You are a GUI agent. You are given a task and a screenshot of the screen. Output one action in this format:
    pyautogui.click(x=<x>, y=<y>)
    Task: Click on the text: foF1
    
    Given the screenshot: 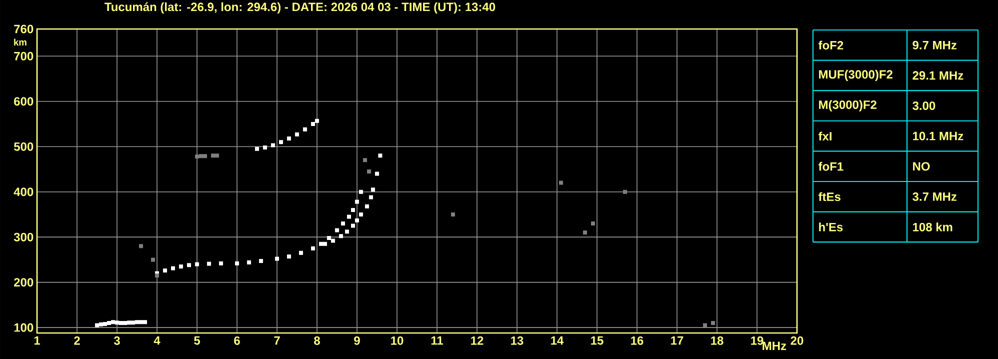 What is the action you would take?
    pyautogui.click(x=831, y=166)
    